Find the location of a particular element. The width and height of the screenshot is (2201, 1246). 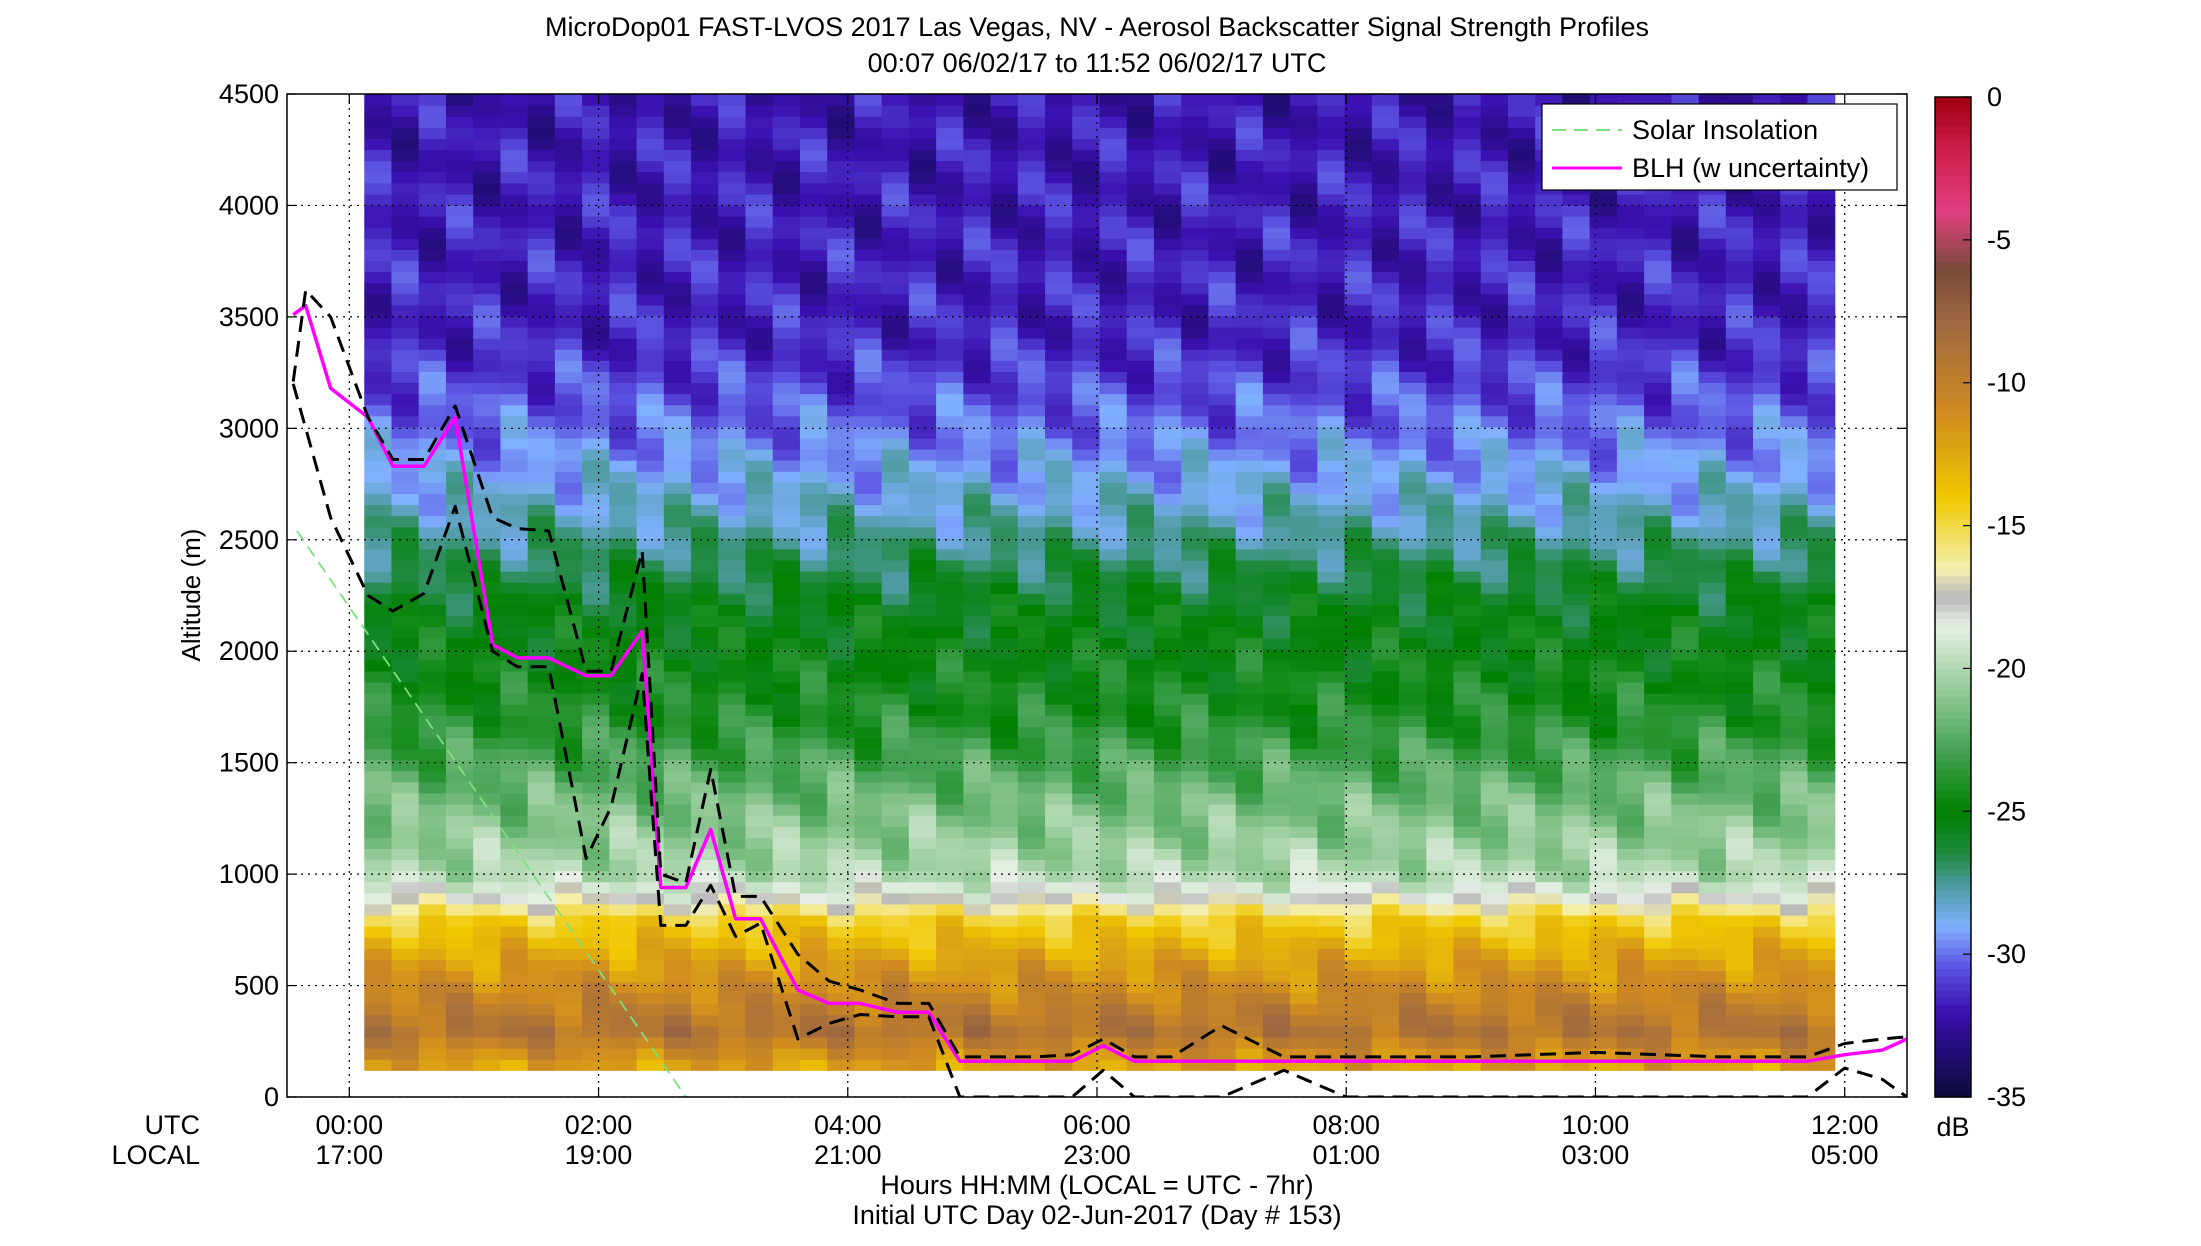

y-tick-label: 500 is located at coordinates (256, 986).